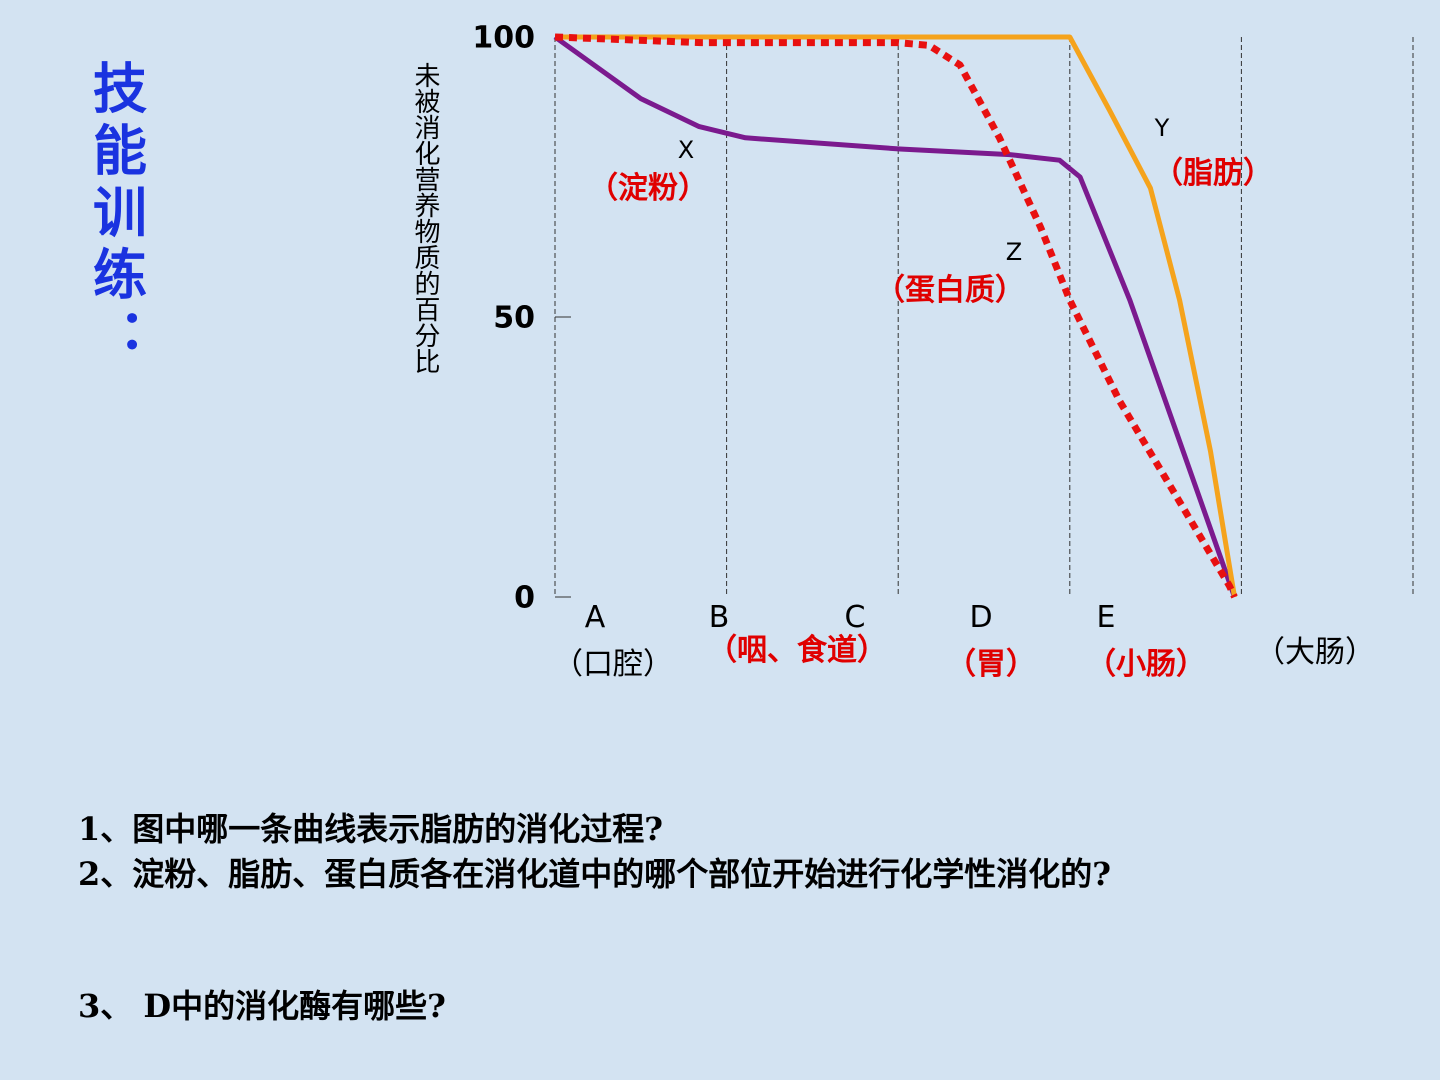  I want to click on region-label: B, so click(719, 617).